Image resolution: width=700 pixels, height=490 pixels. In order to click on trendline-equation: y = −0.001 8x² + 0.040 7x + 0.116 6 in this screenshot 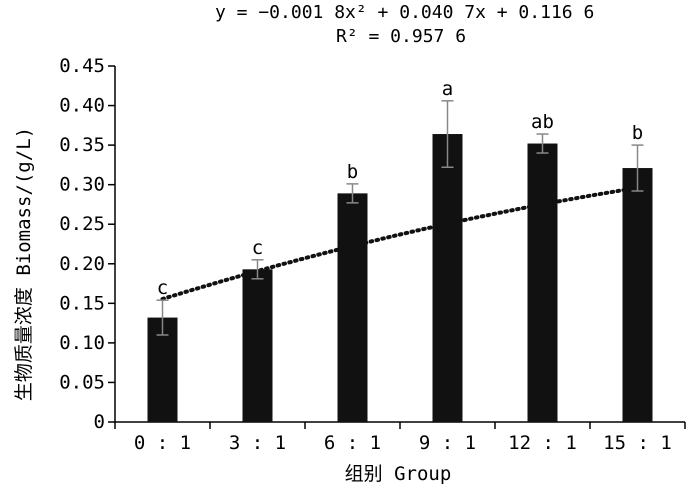, I will do `click(405, 12)`.